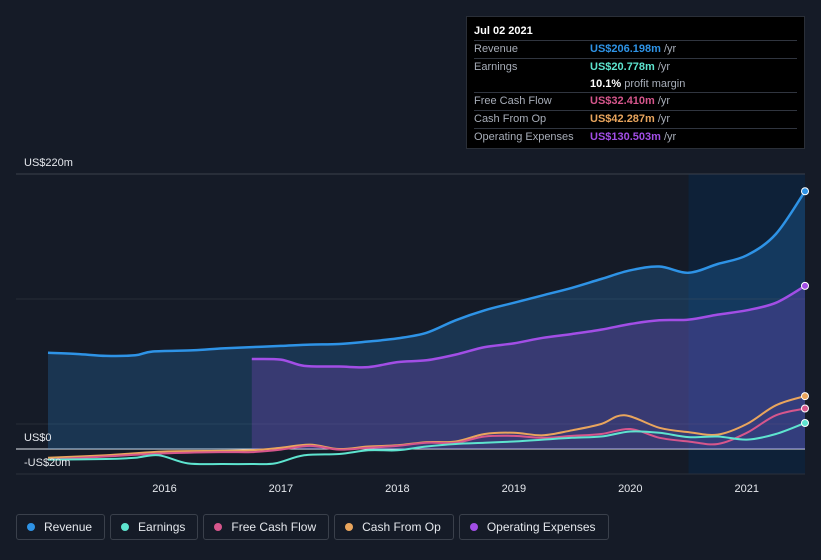  Describe the element at coordinates (47, 463) in the screenshot. I see `y-label-bottom: -US$20m` at that location.